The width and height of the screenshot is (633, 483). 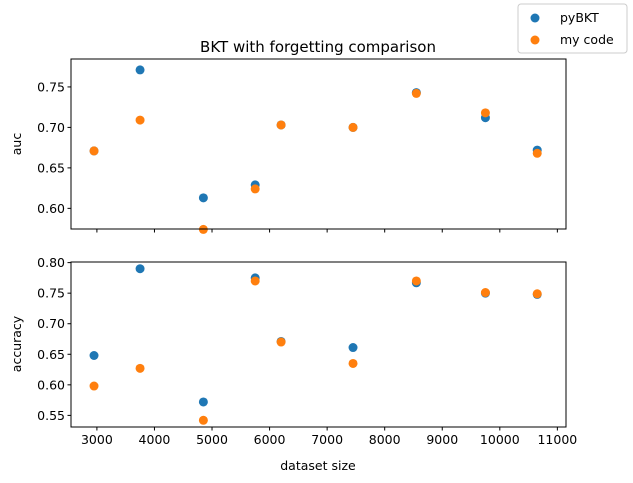 I want to click on auc-y-tick-label: 0.65, so click(x=51, y=167).